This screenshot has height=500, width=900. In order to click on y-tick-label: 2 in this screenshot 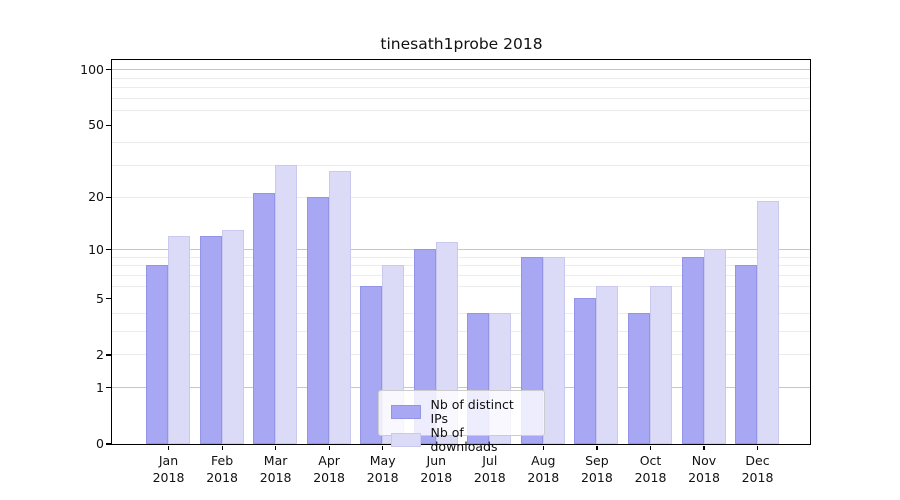, I will do `click(100, 354)`.